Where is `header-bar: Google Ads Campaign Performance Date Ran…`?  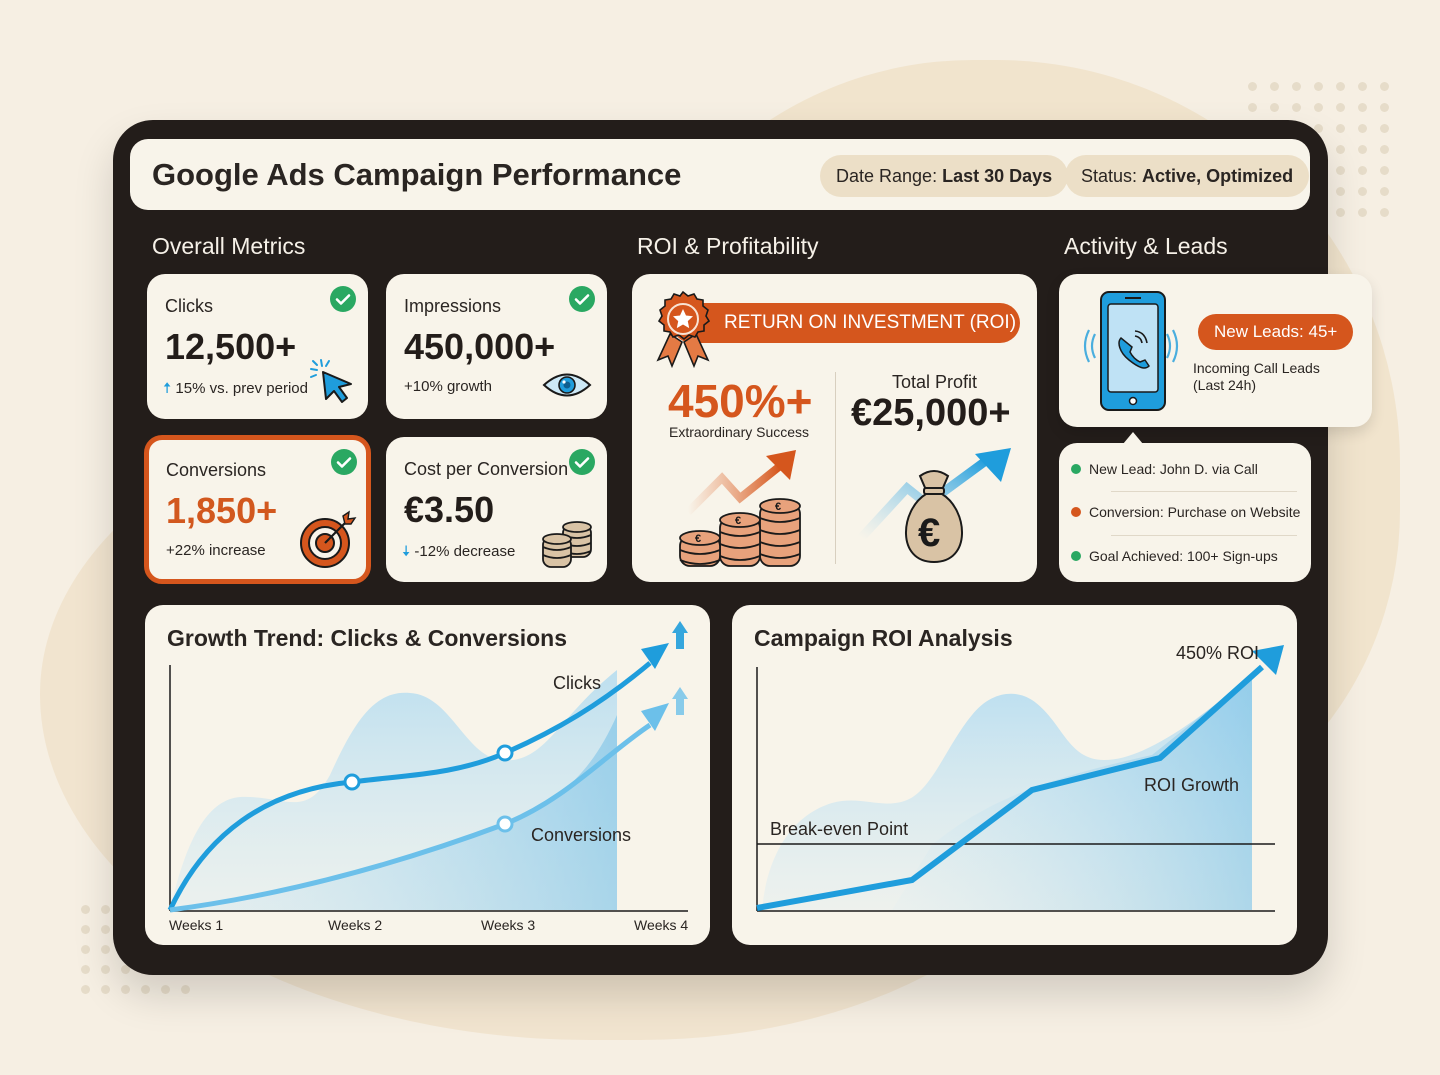 header-bar: Google Ads Campaign Performance Date Ran… is located at coordinates (720, 174).